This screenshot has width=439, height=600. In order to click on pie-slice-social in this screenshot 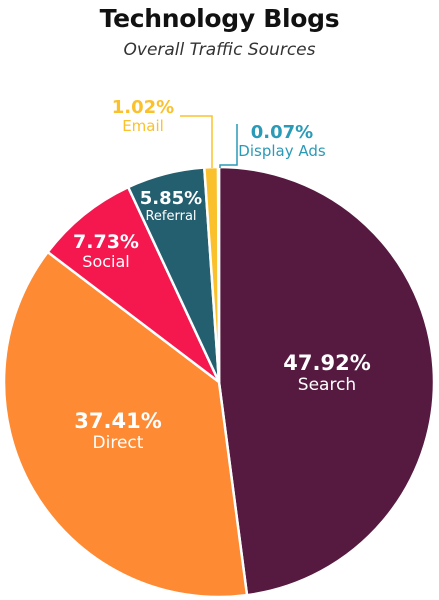, I will do `click(133, 284)`.